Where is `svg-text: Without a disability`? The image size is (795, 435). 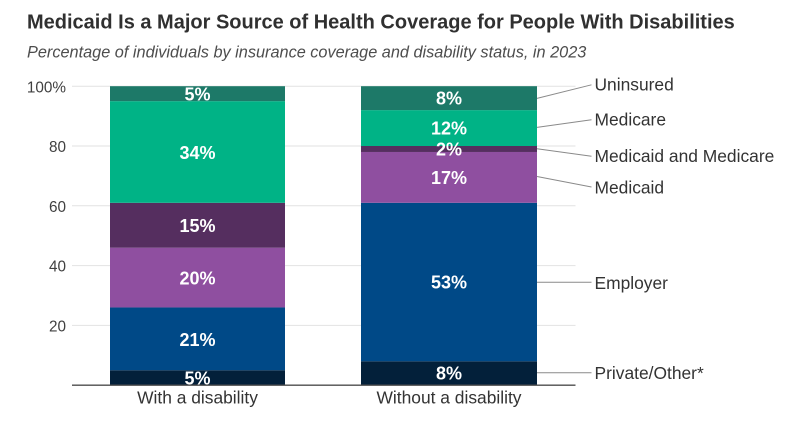
svg-text: Without a disability is located at coordinates (449, 398).